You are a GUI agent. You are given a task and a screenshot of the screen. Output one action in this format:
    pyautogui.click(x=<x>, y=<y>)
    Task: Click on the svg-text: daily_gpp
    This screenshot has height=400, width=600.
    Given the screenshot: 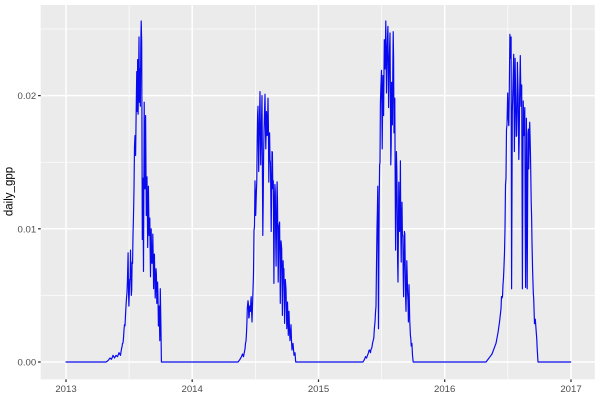 What is the action you would take?
    pyautogui.click(x=9, y=191)
    